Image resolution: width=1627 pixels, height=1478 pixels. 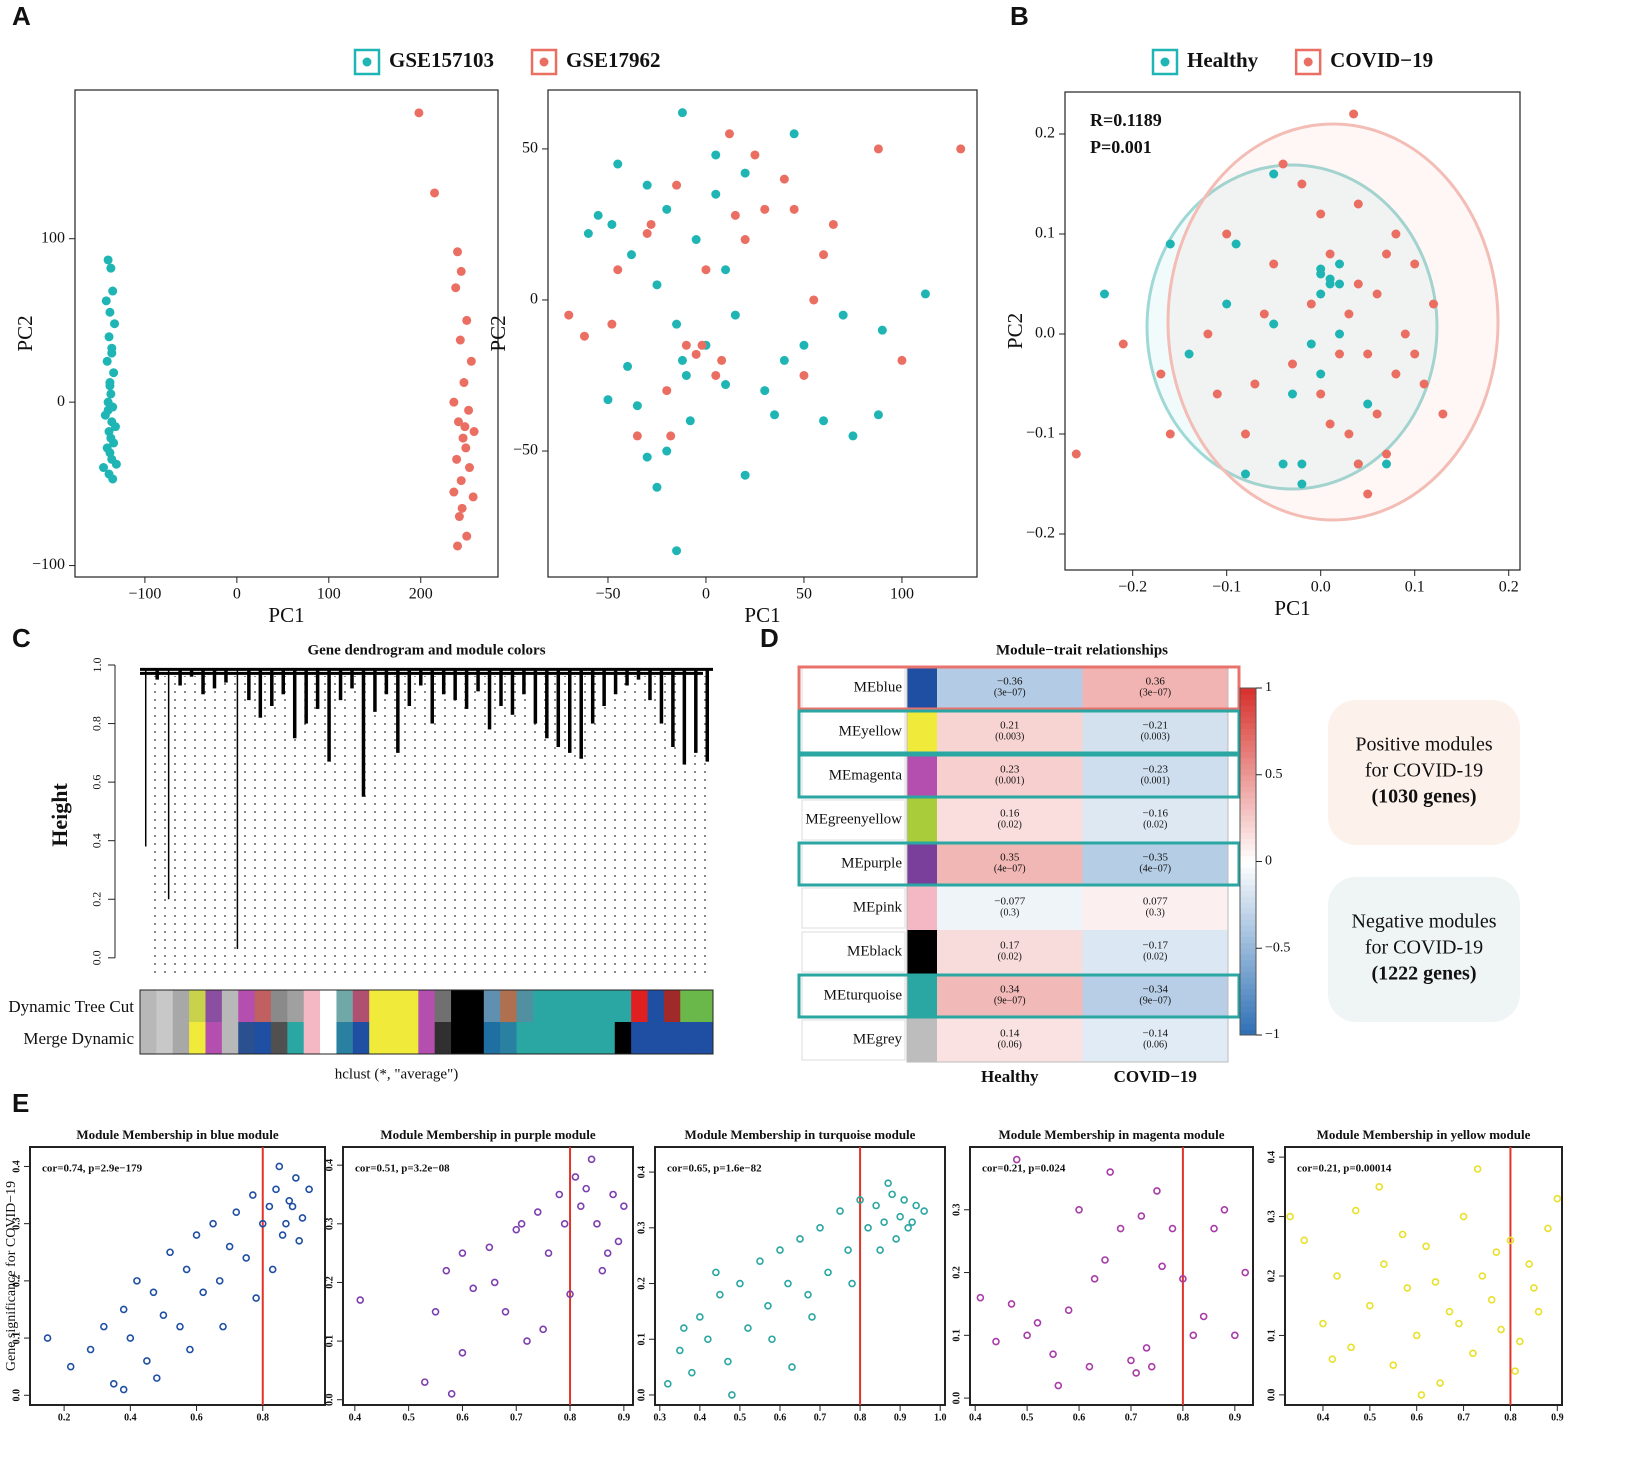 What do you see at coordinates (1268, 861) in the screenshot?
I see `colorbar-label: 0` at bounding box center [1268, 861].